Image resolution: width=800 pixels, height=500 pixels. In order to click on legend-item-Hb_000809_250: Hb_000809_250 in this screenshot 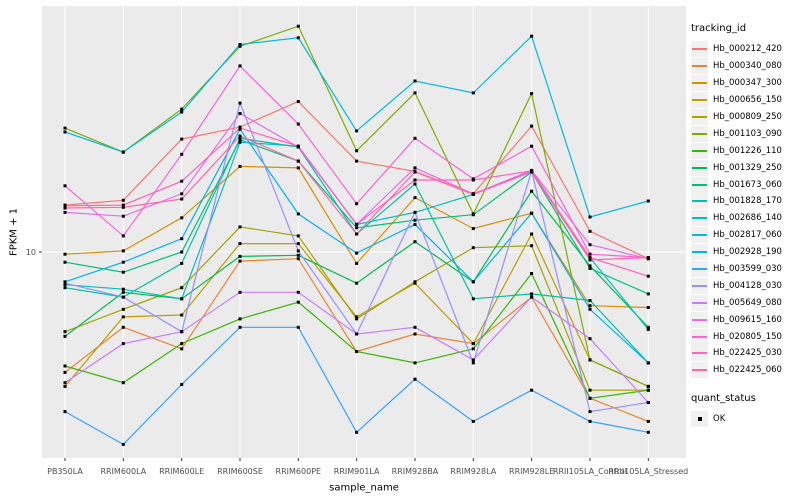, I will do `click(745, 117)`.